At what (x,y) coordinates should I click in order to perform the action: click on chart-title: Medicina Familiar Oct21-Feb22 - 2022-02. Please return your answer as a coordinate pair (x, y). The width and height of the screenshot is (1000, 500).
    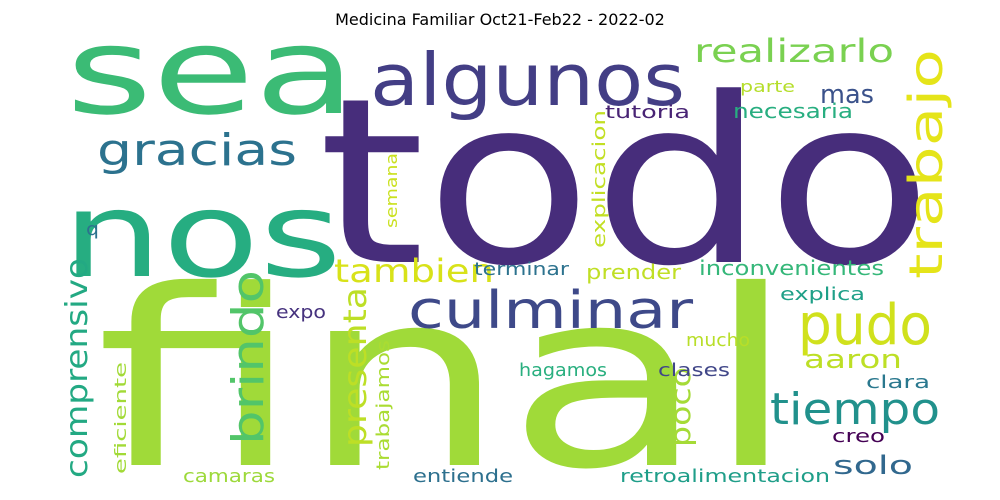
    Looking at the image, I should click on (500, 19).